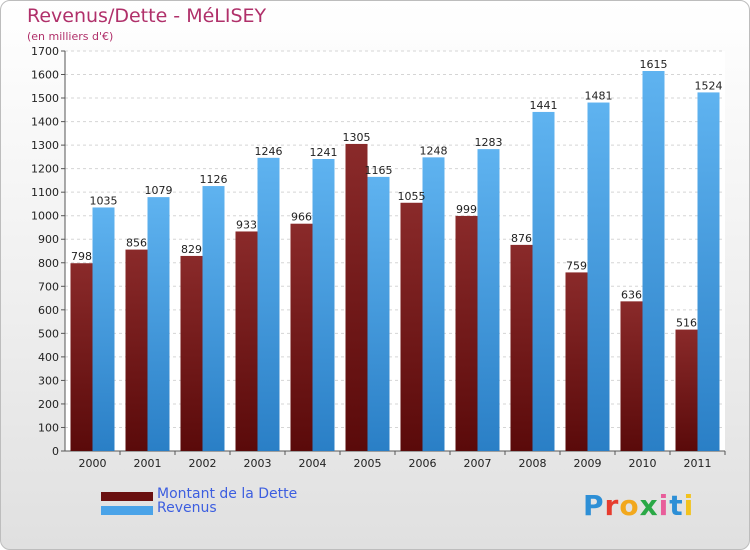 The height and width of the screenshot is (550, 750). I want to click on y-tick-label: 800, so click(48, 263).